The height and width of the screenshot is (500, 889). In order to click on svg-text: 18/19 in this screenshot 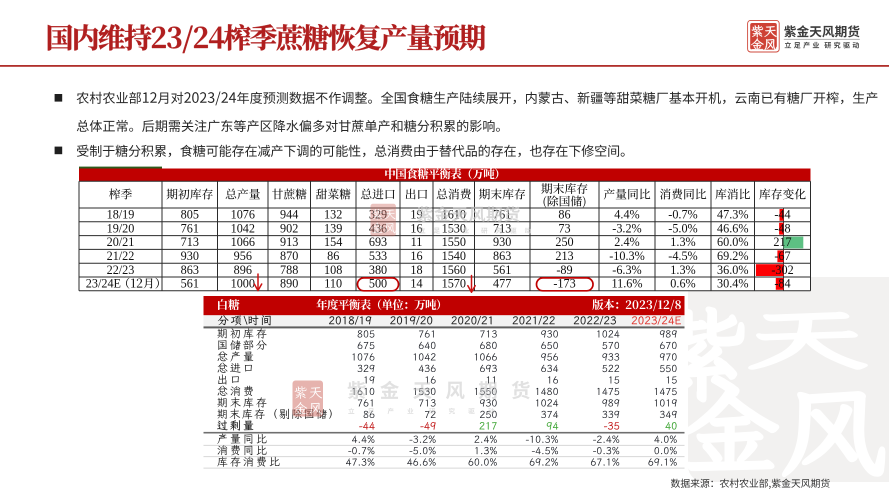, I will do `click(121, 215)`.